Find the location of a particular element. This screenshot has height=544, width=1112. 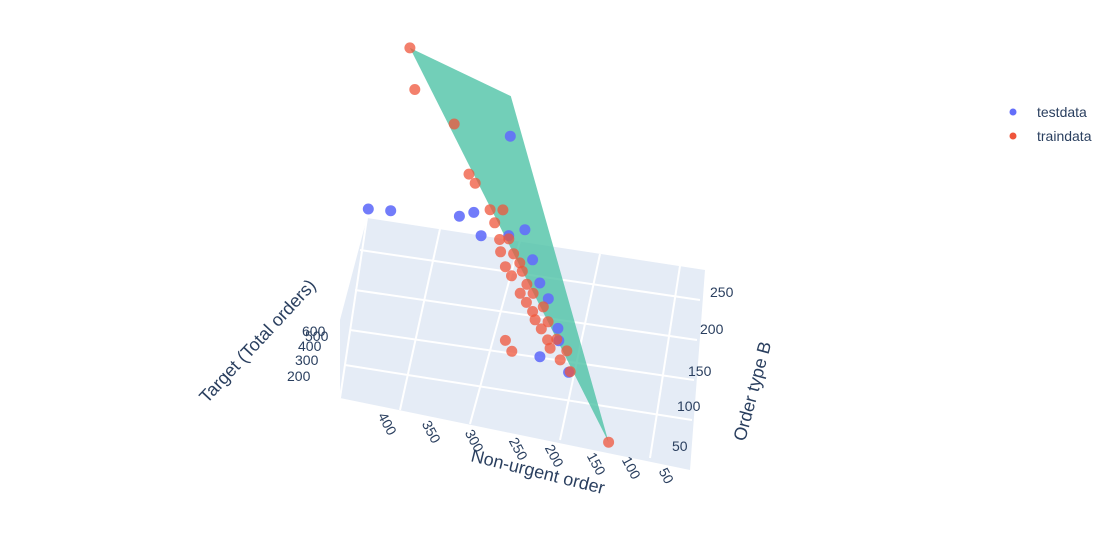

x-tick-label: 350 is located at coordinates (431, 432).